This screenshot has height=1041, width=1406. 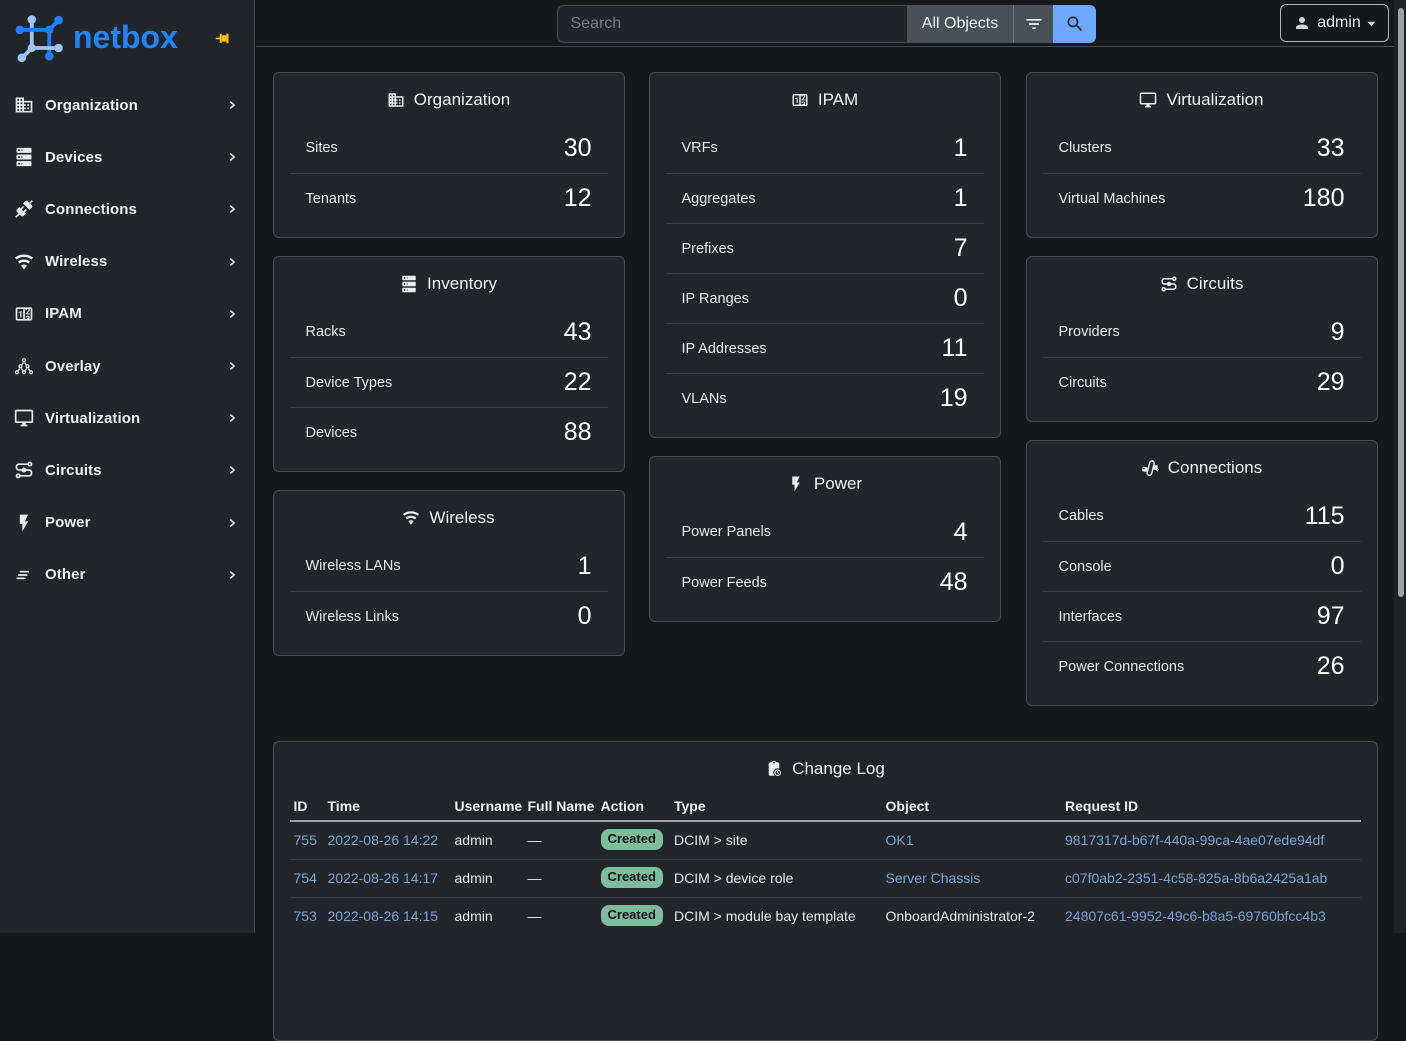 What do you see at coordinates (125, 37) in the screenshot?
I see `svg-text: netbox` at bounding box center [125, 37].